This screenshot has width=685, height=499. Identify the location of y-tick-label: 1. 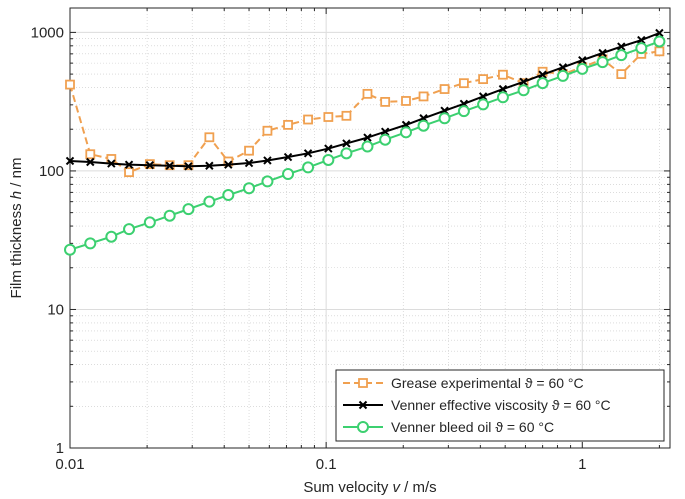
(60, 448).